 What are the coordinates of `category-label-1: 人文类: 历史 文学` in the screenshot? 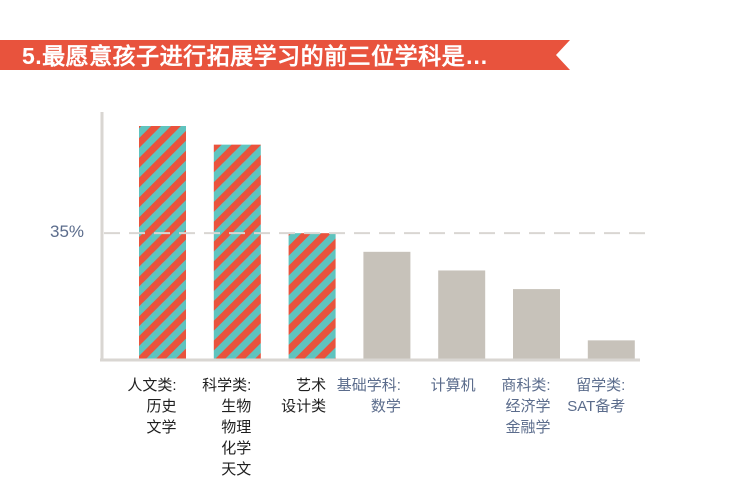 It's located at (152, 406).